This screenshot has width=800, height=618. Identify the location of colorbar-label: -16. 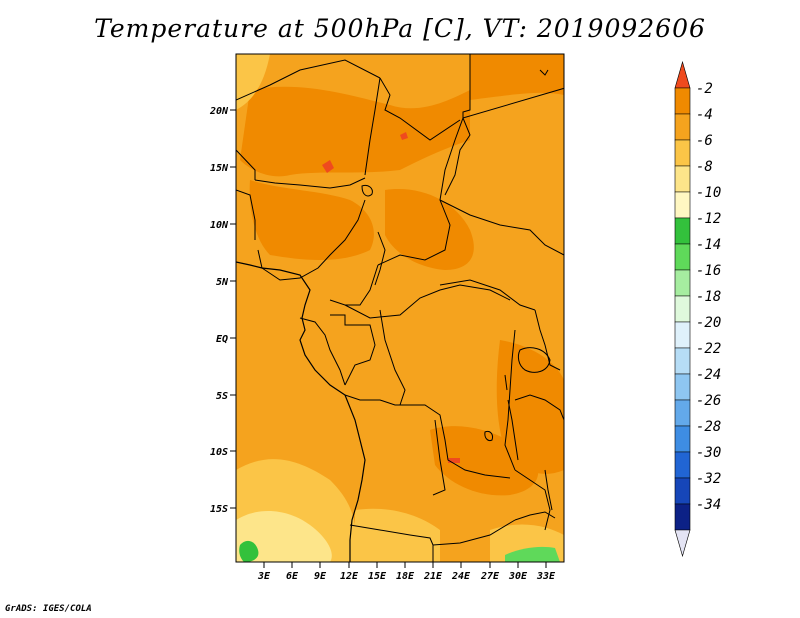
(708, 271).